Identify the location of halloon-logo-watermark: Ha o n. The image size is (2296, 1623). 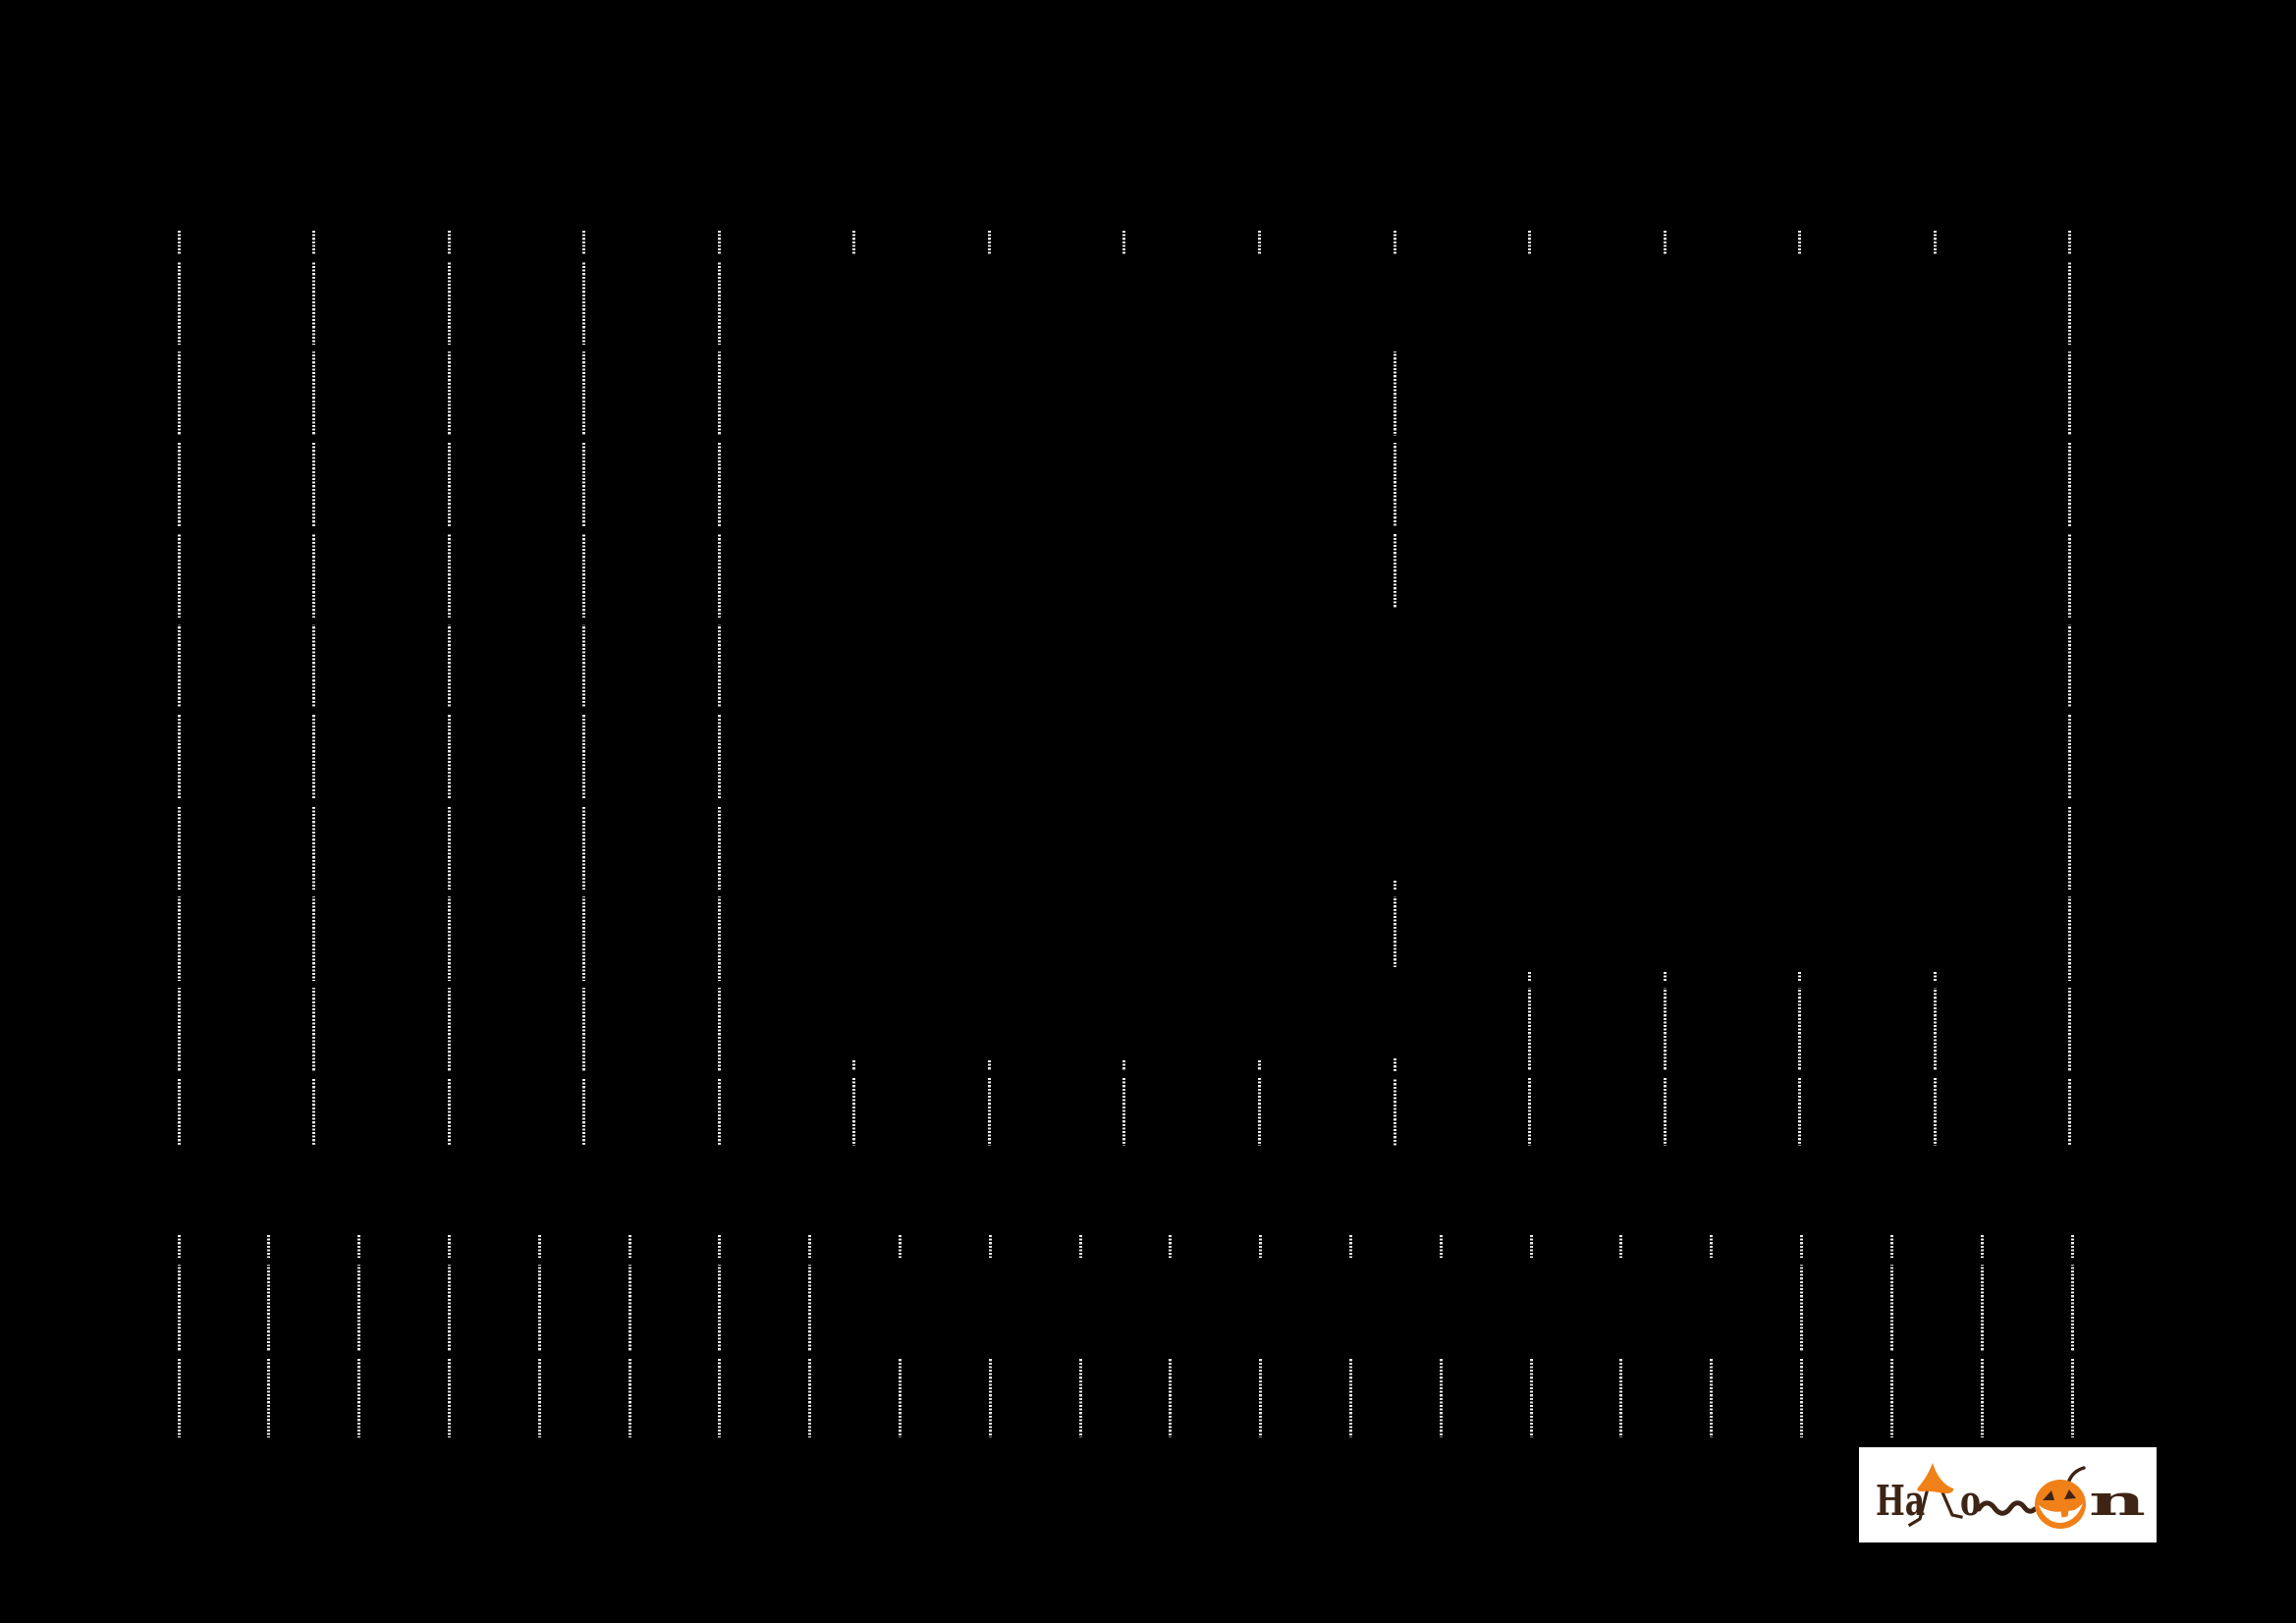
(2008, 1494).